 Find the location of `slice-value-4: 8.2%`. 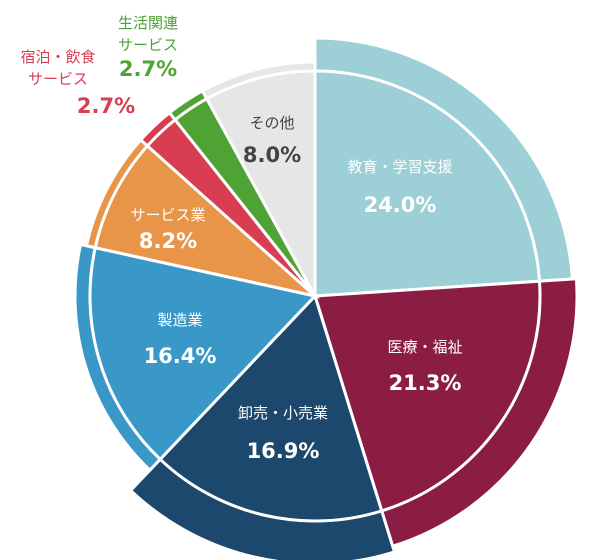

slice-value-4: 8.2% is located at coordinates (168, 241).